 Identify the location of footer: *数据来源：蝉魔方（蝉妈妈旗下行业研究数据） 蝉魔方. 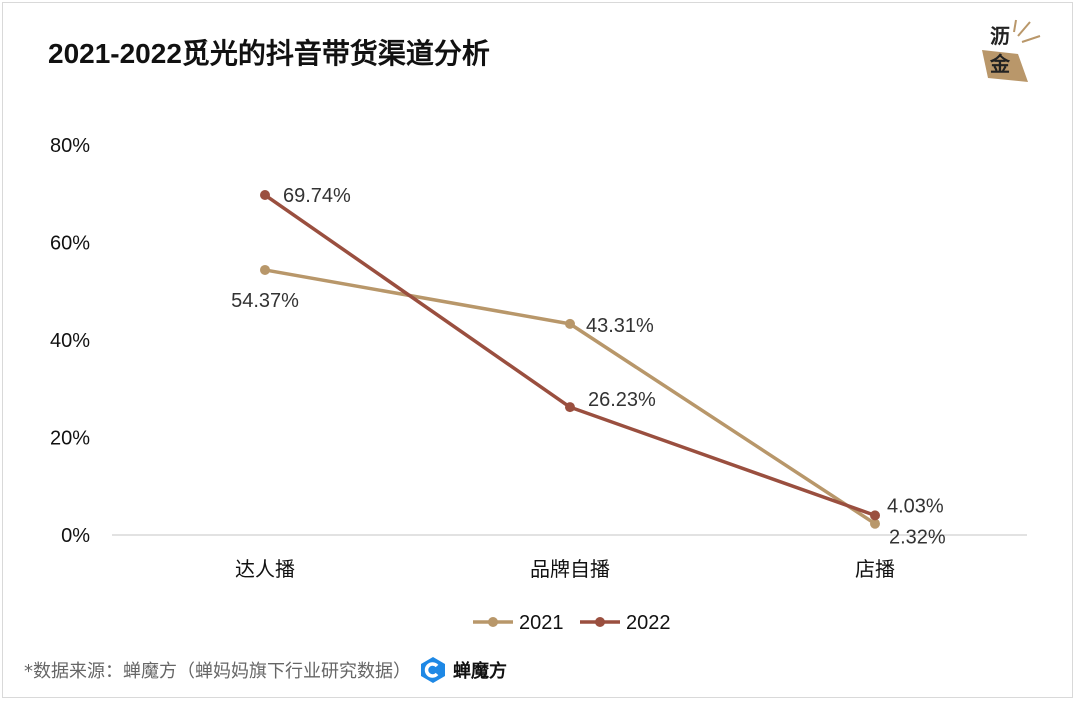
(265, 670).